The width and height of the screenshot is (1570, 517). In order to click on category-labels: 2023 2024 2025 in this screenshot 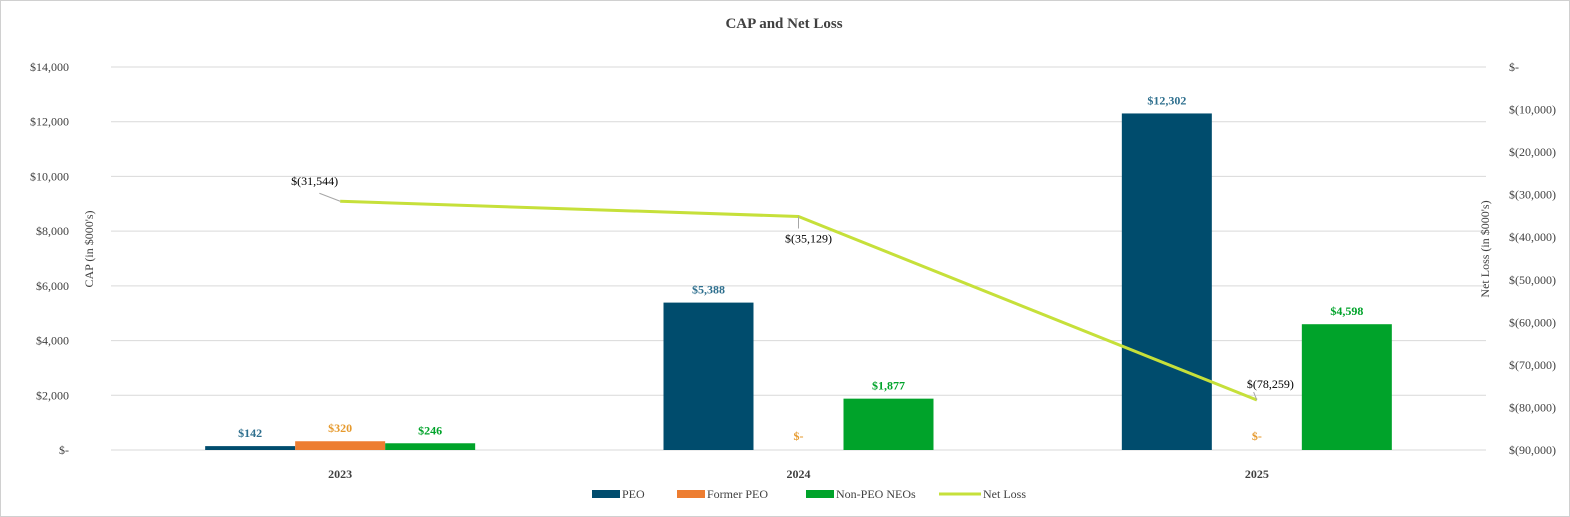, I will do `click(798, 474)`.